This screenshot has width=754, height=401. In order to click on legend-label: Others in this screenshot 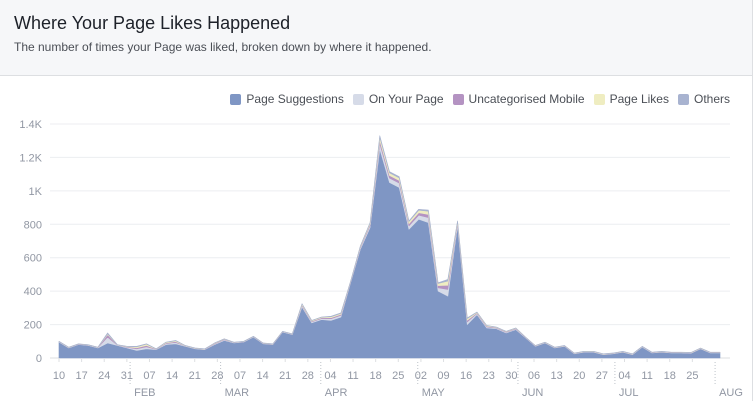, I will do `click(711, 99)`.